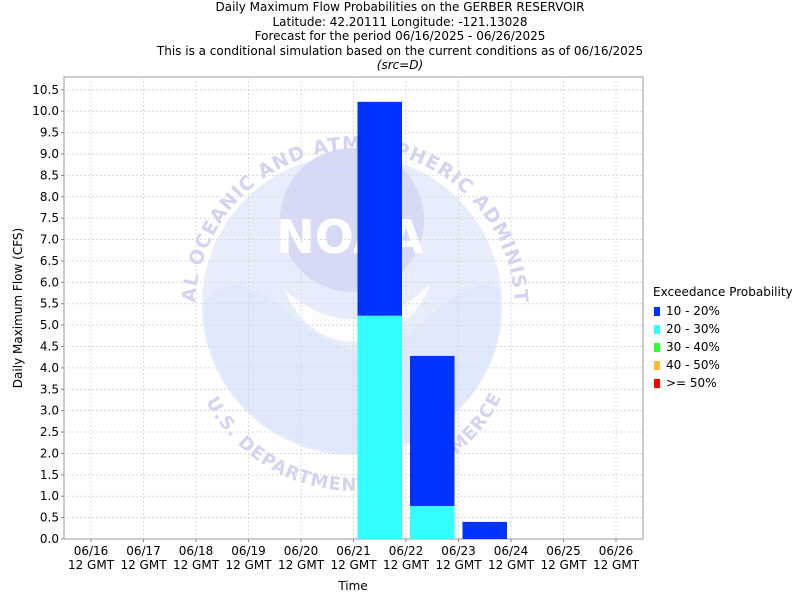 Image resolution: width=800 pixels, height=600 pixels. I want to click on y-tick-label: 1.5, so click(49, 475).